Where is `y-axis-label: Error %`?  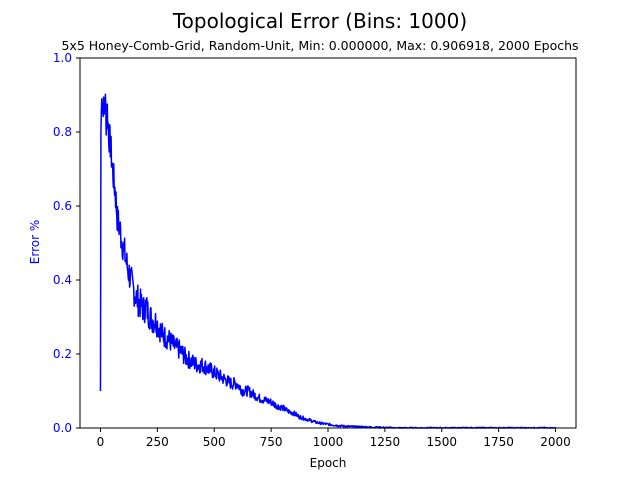
y-axis-label: Error % is located at coordinates (35, 242).